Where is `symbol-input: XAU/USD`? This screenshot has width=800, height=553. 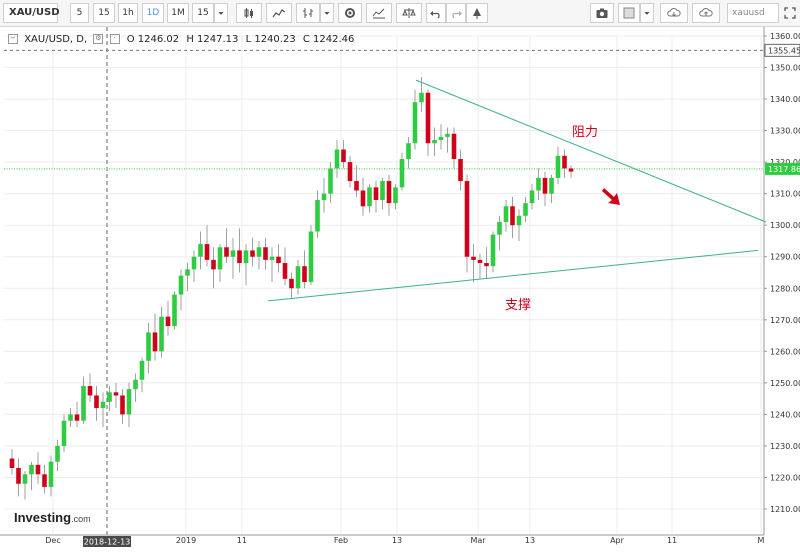 symbol-input: XAU/USD is located at coordinates (31, 13).